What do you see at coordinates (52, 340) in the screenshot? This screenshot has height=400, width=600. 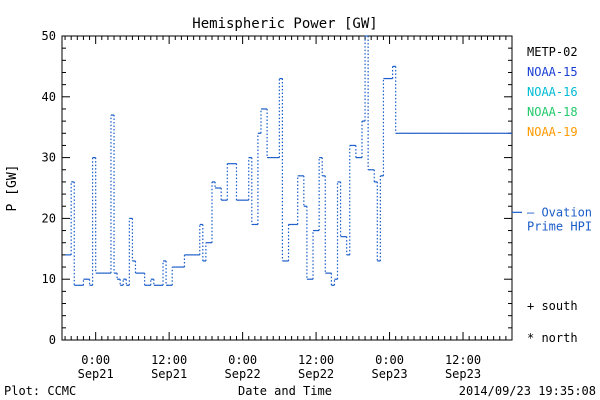 I see `y-tick-label: 0` at bounding box center [52, 340].